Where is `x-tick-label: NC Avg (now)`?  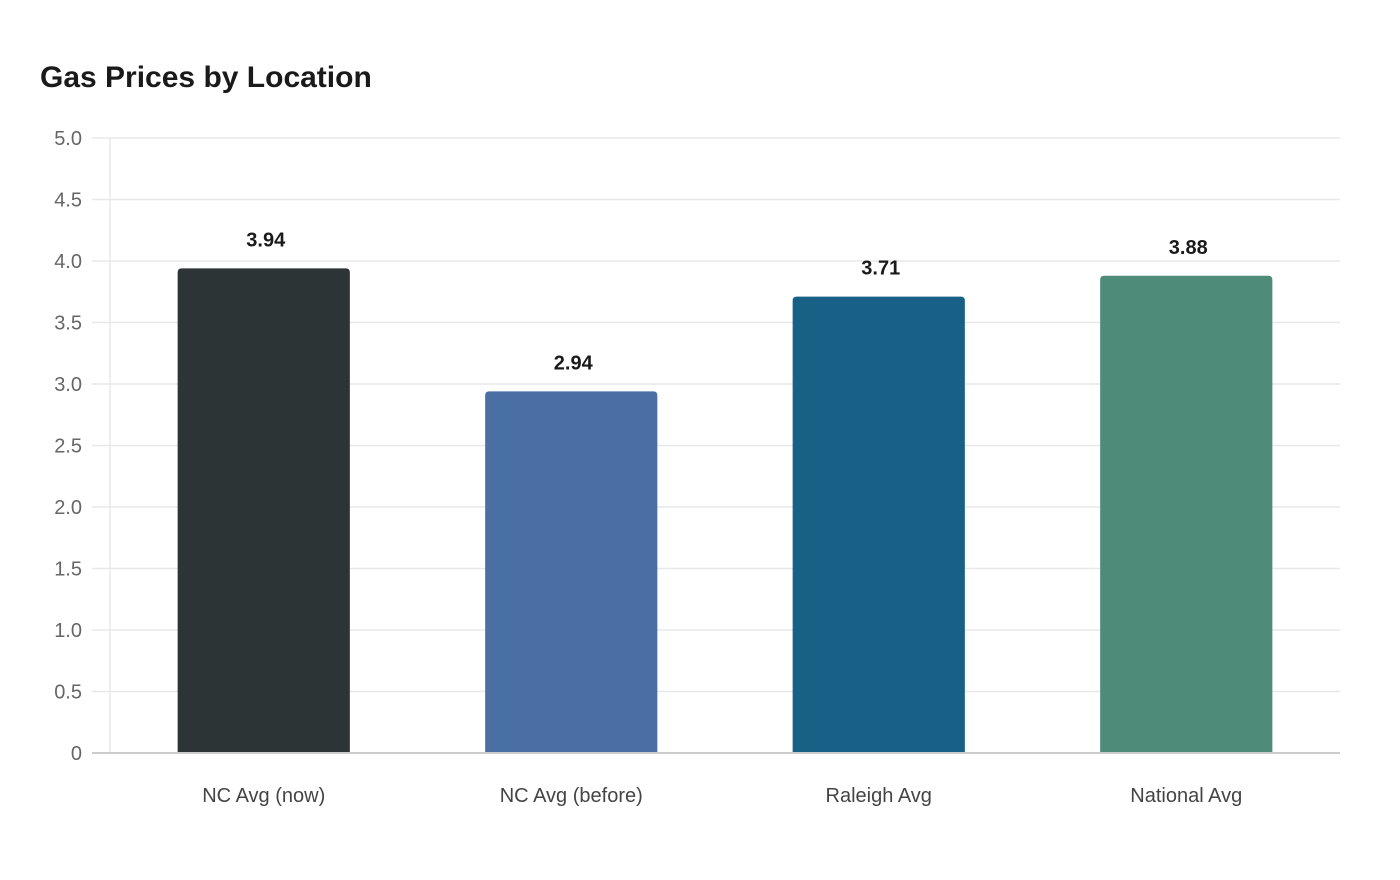
x-tick-label: NC Avg (now) is located at coordinates (263, 796).